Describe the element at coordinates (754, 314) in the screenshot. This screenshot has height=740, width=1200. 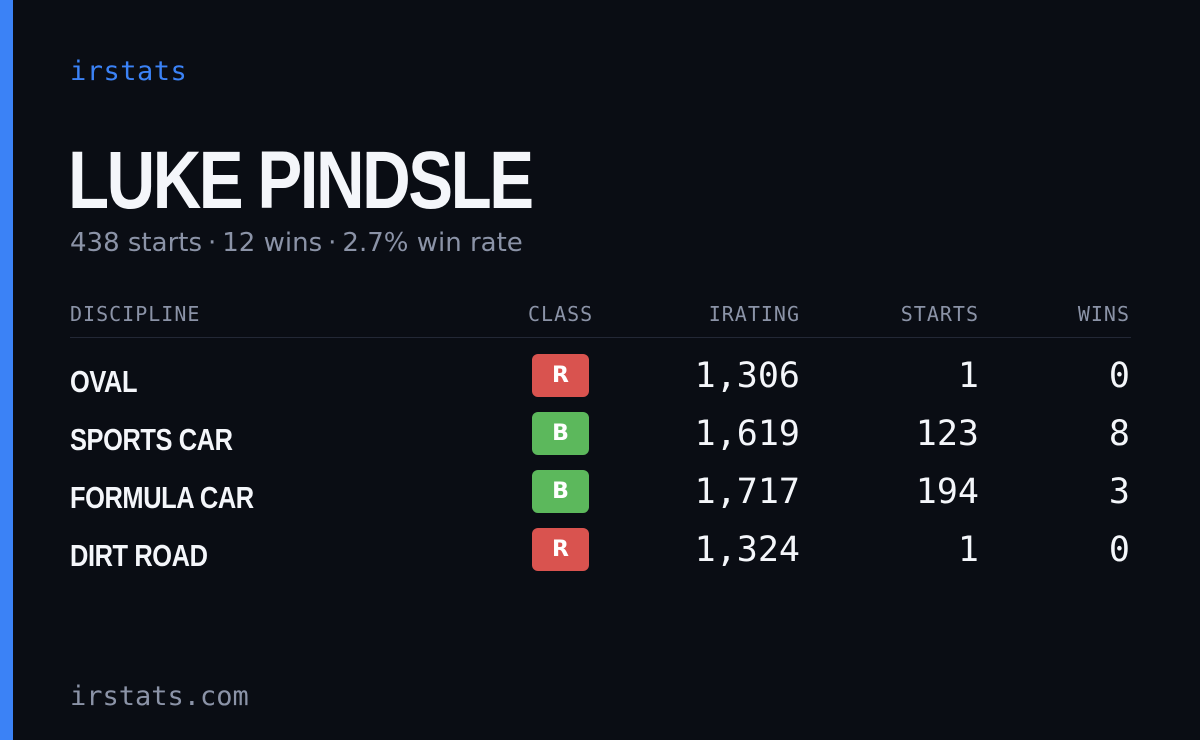
I see `header-irating: IRATING` at that location.